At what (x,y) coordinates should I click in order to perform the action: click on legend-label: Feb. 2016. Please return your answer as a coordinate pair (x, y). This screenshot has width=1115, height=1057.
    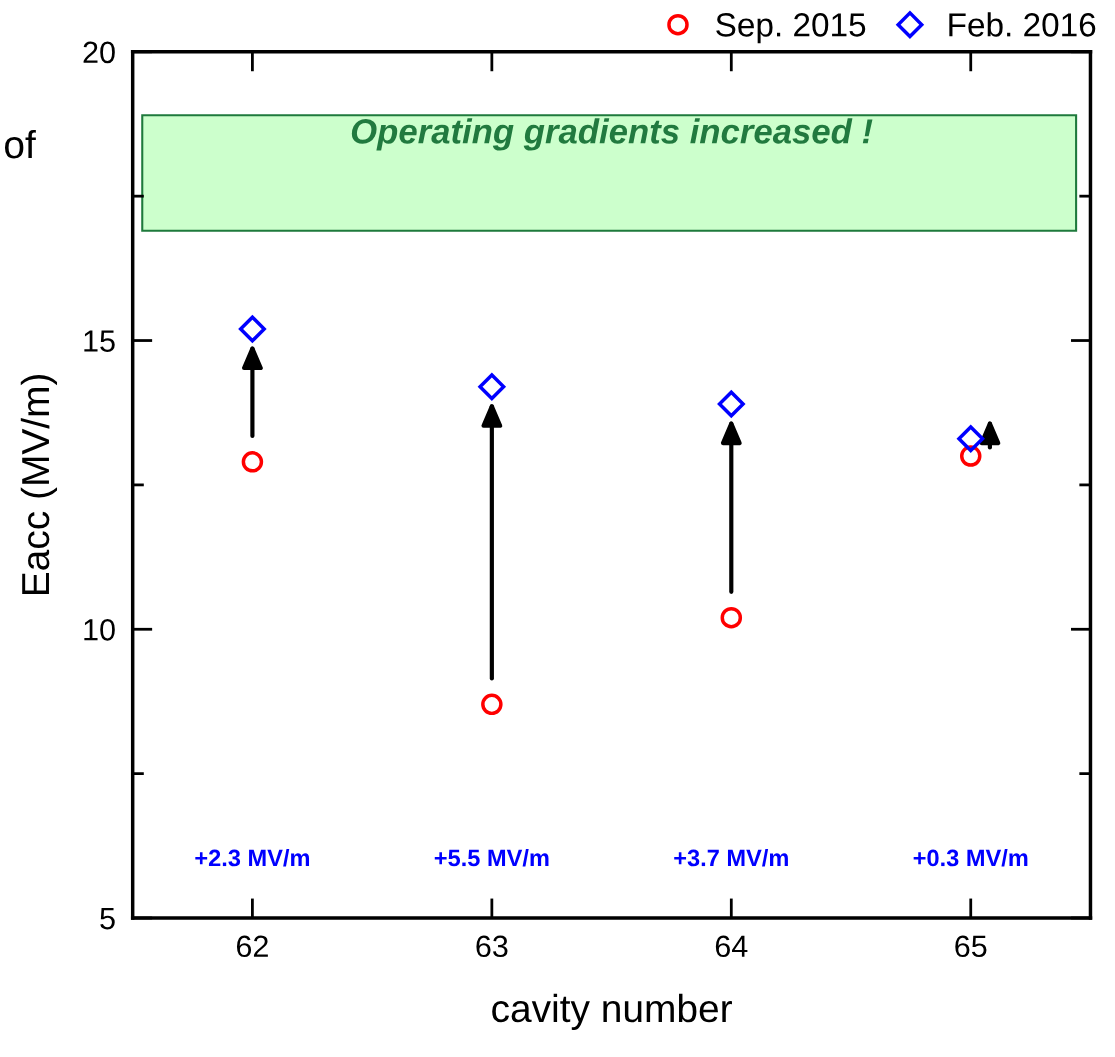
    Looking at the image, I should click on (1022, 24).